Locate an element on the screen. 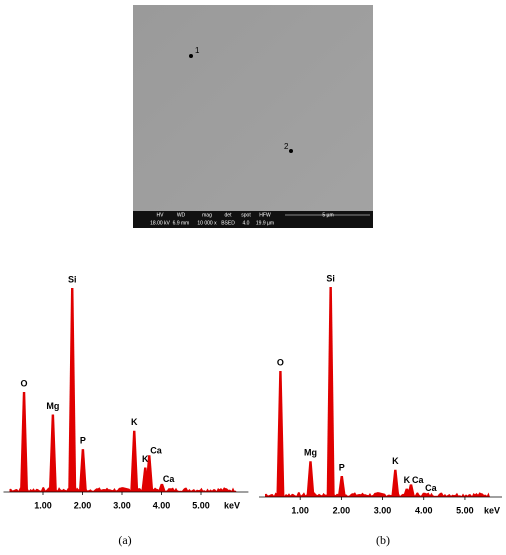 This screenshot has width=506, height=555. info-header: HV is located at coordinates (161, 215).